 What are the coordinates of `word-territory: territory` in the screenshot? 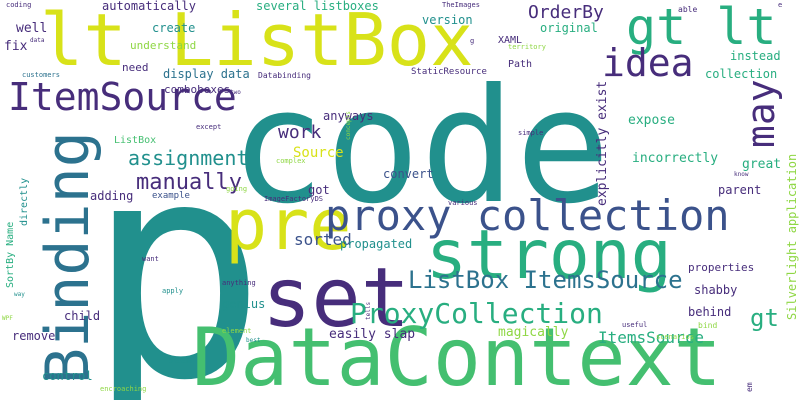 It's located at (527, 47).